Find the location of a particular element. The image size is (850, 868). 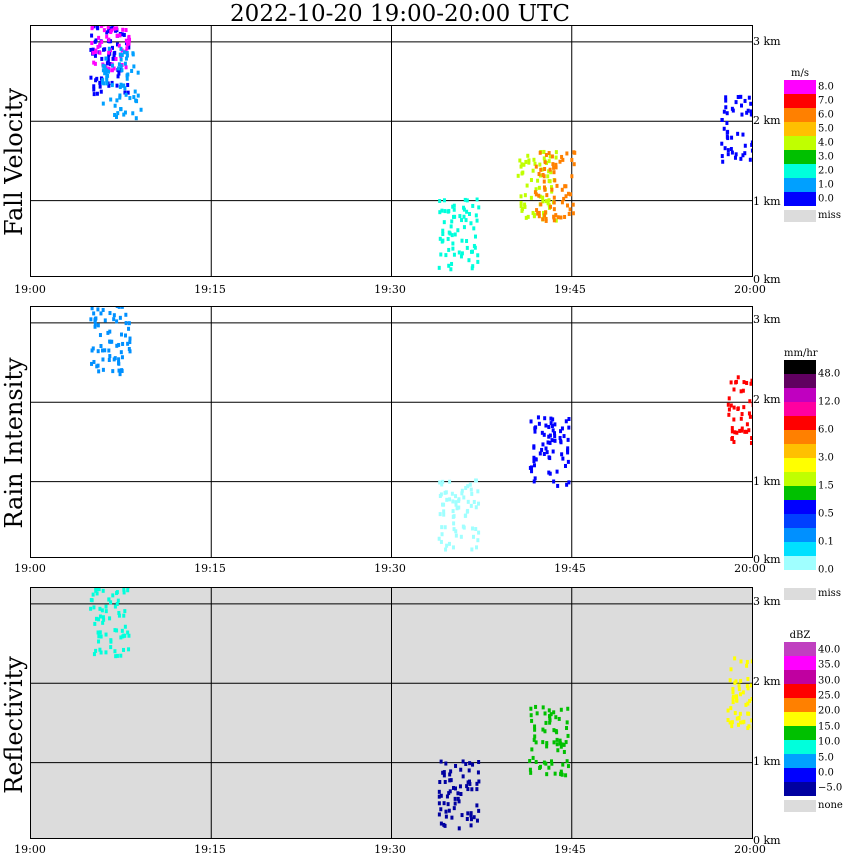

colorbar-label: 12.0 is located at coordinates (829, 402).